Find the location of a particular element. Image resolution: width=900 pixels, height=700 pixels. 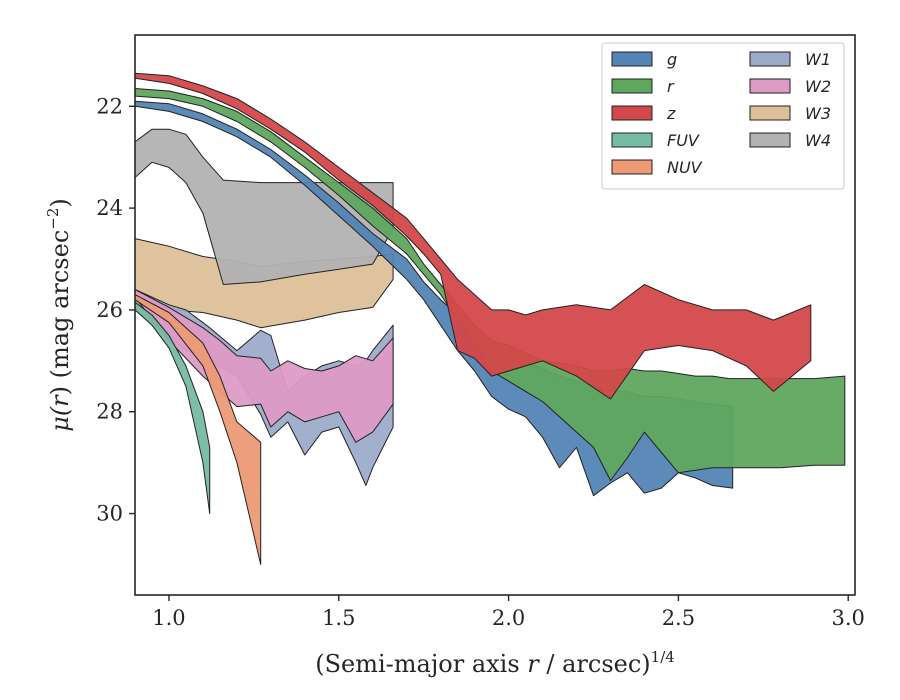

legend-label-w3: W3 is located at coordinates (818, 113).